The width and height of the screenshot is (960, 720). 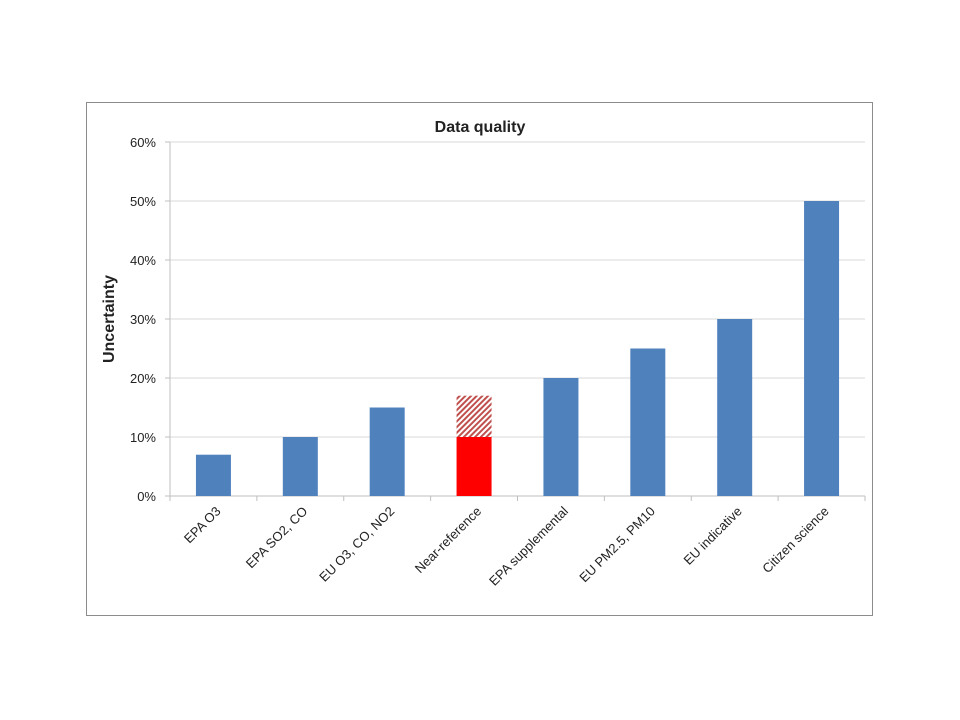 What do you see at coordinates (822, 348) in the screenshot?
I see `bar-citizen-science` at bounding box center [822, 348].